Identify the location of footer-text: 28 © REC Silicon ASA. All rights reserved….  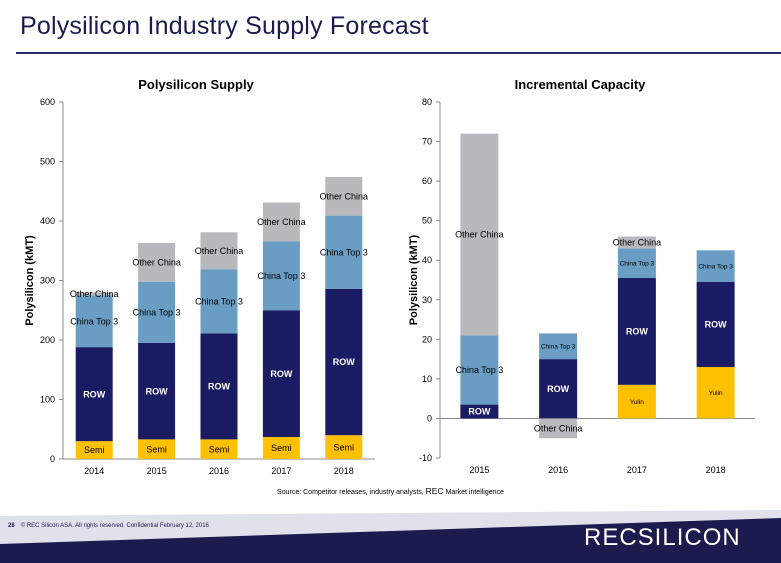
(108, 526).